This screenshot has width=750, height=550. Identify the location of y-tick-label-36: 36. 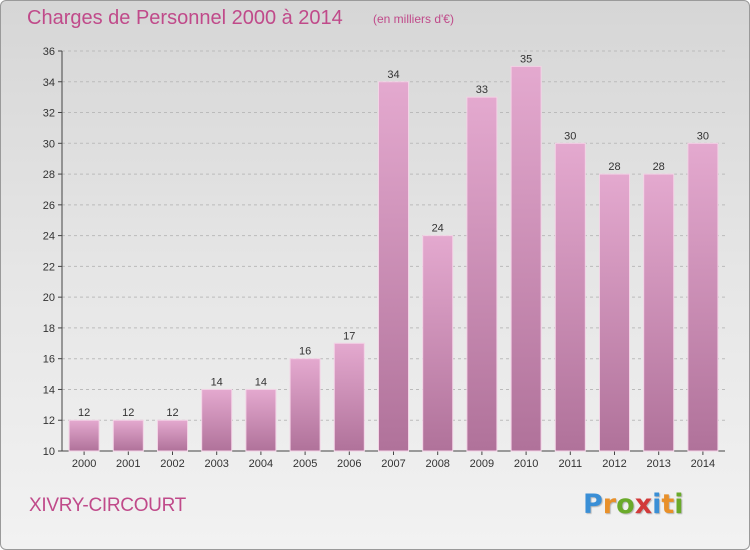
(49, 52).